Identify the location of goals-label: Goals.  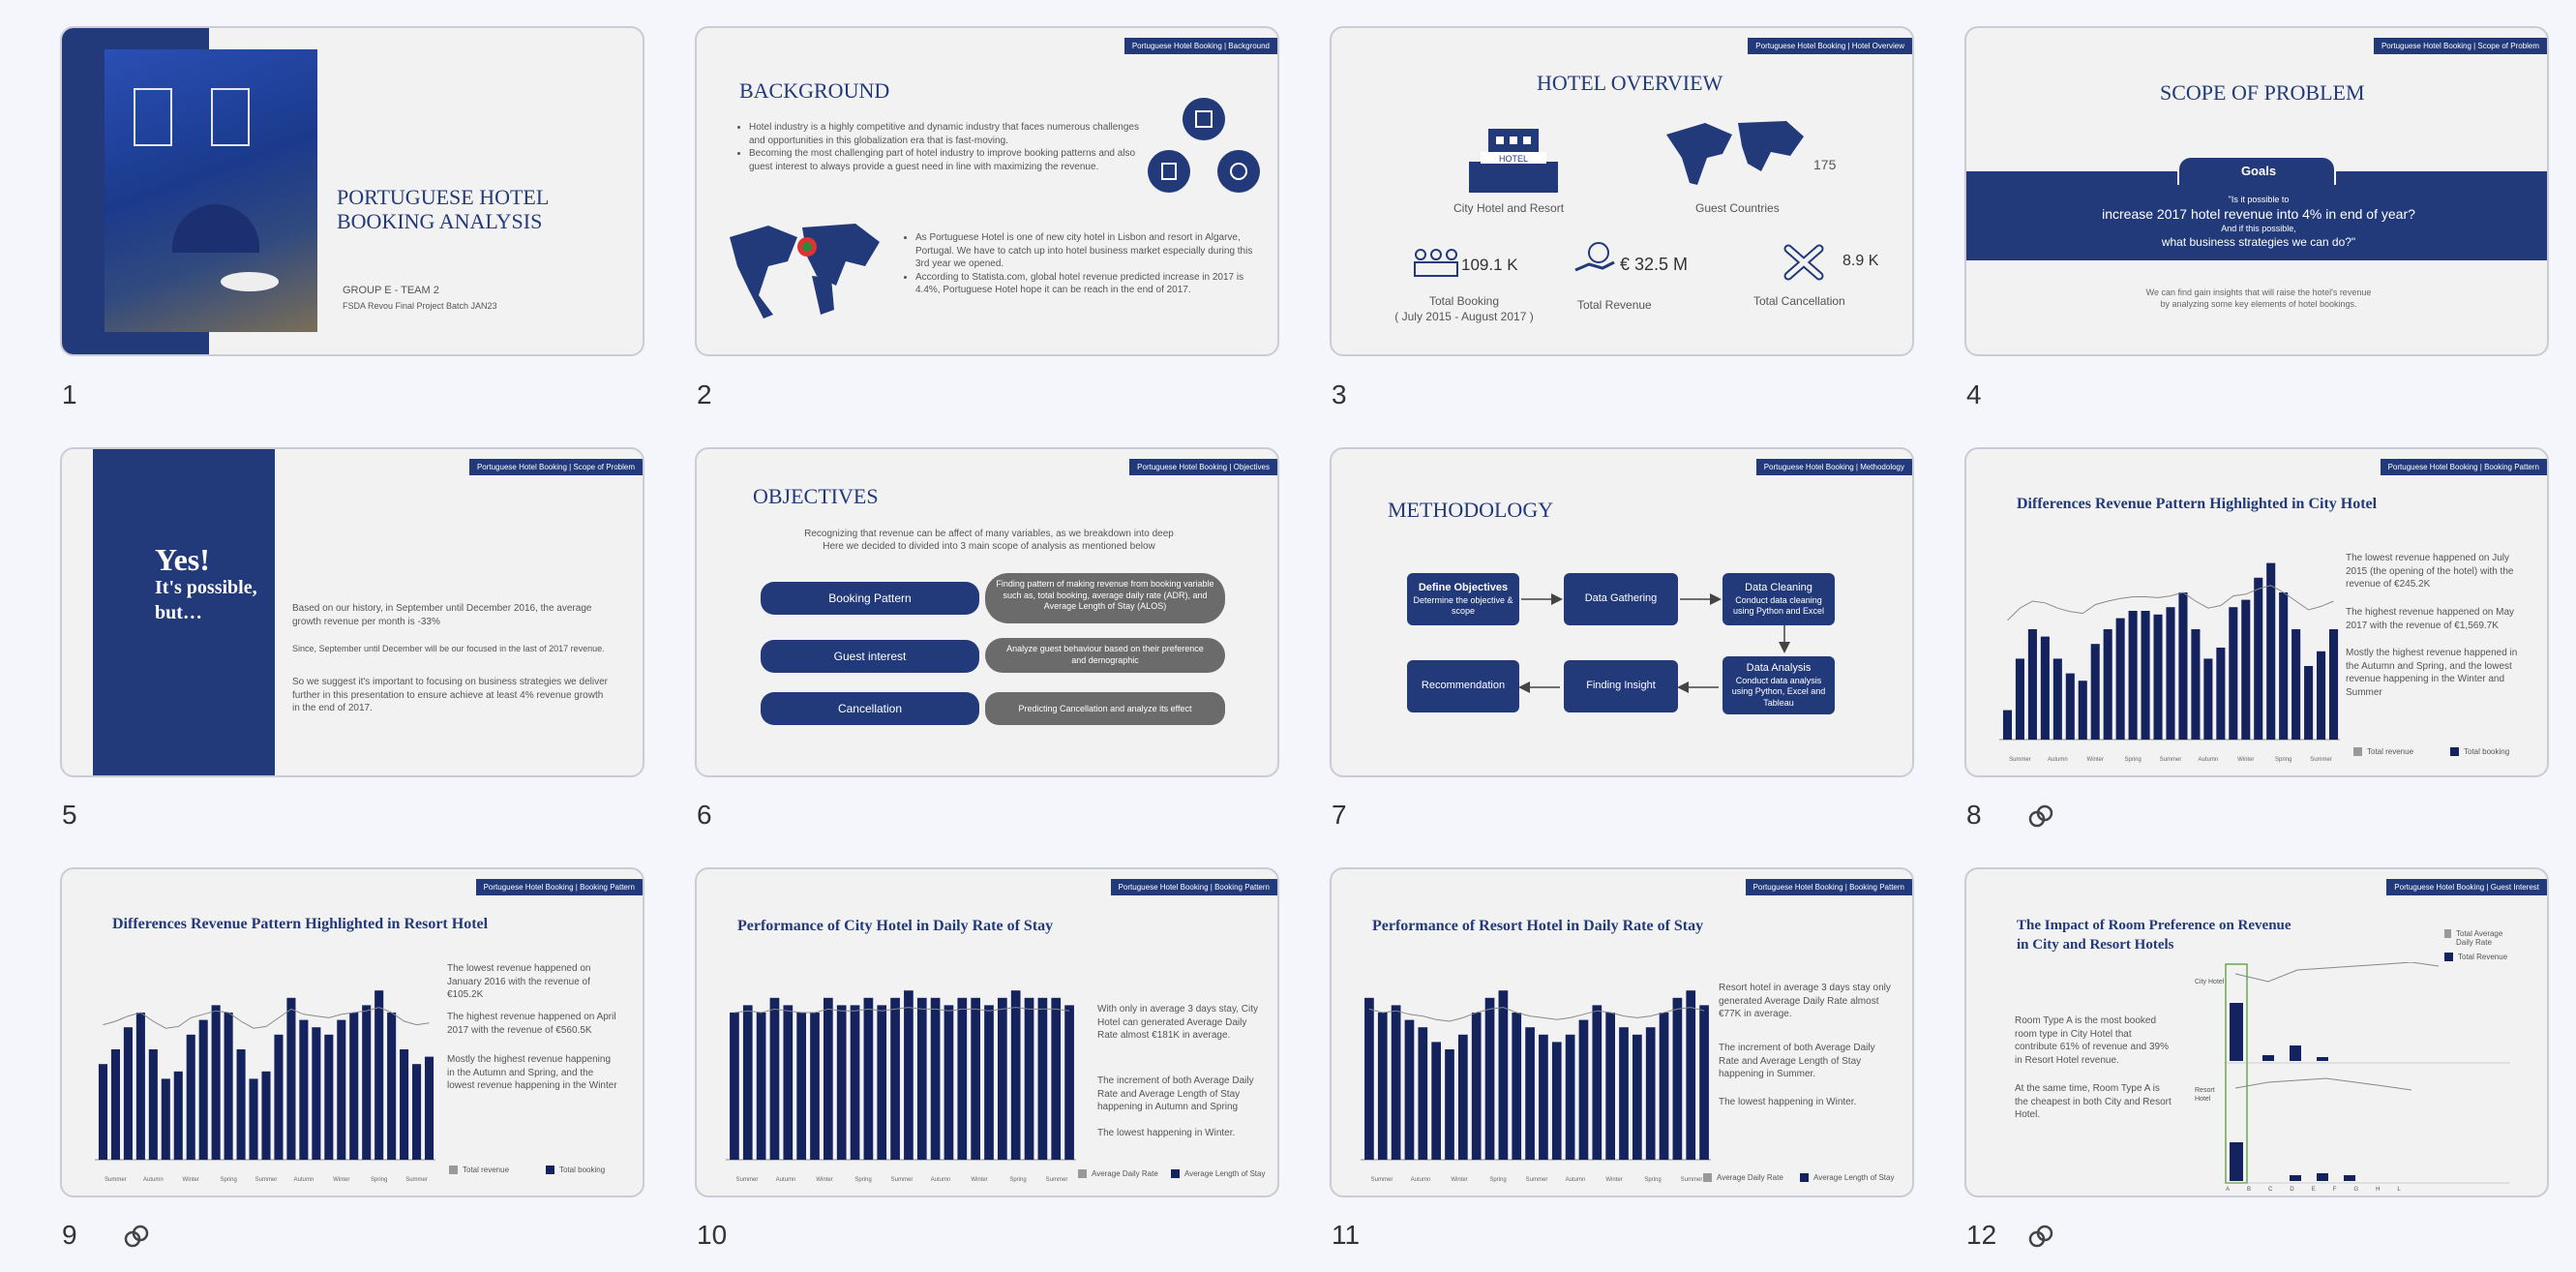
(2258, 171).